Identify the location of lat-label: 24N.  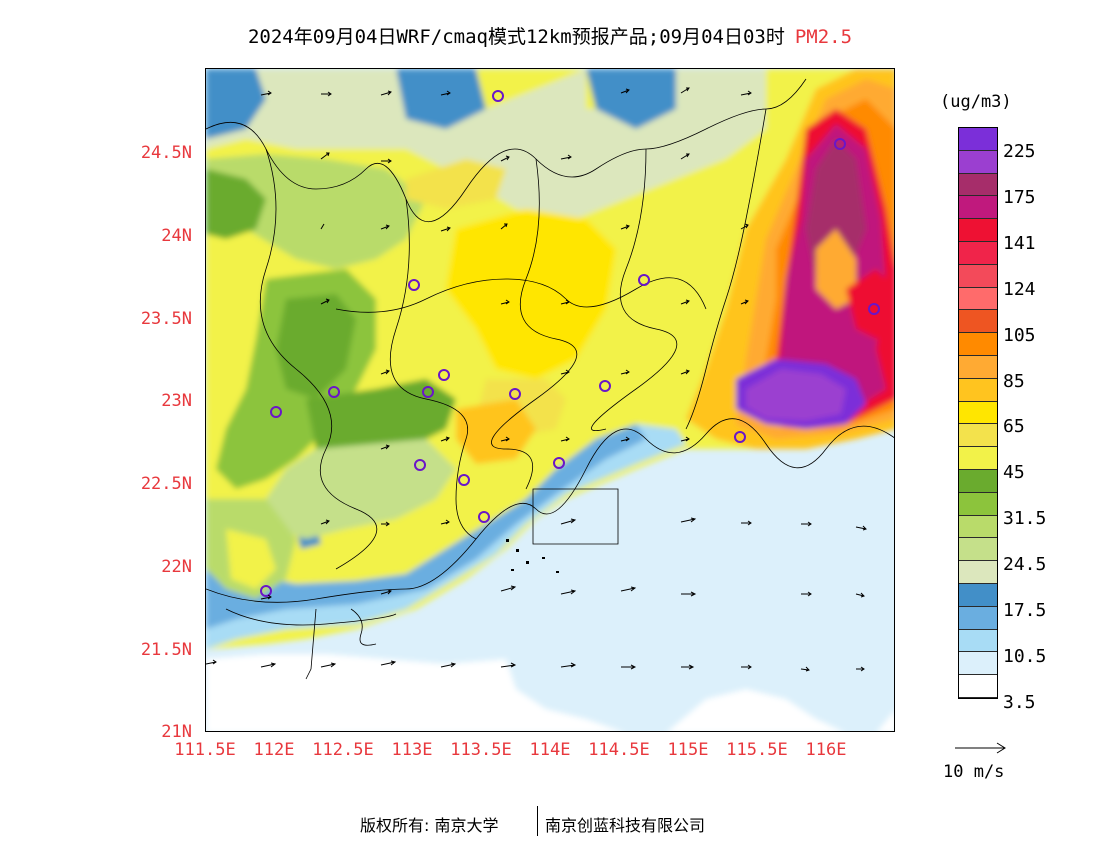
(176, 236).